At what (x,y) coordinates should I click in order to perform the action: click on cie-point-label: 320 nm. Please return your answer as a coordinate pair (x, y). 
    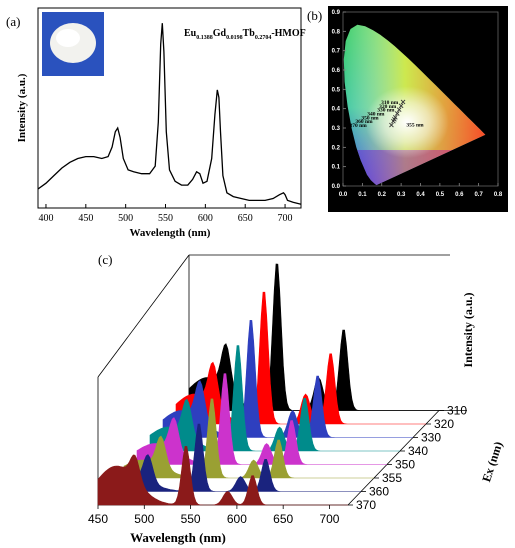
    Looking at the image, I should click on (388, 107).